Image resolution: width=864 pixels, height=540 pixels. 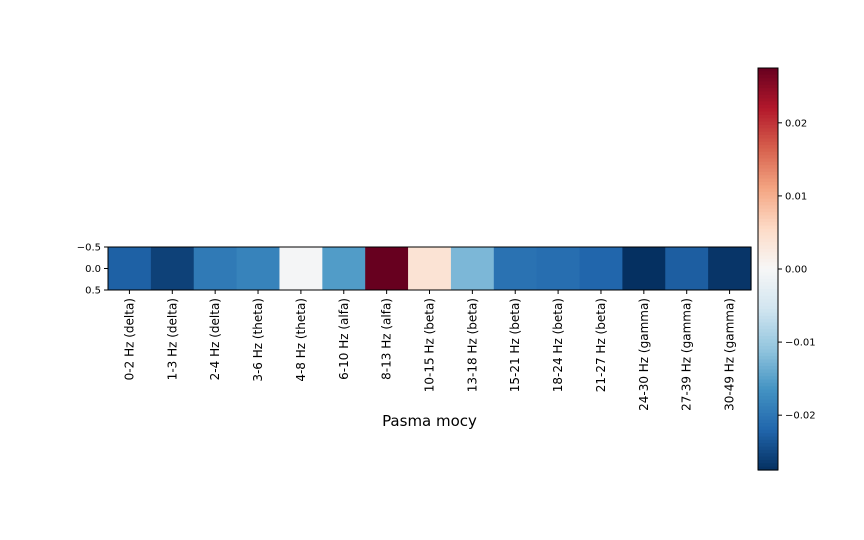 What do you see at coordinates (129, 339) in the screenshot?
I see `x-tick-label: 0-2 Hz (delta)` at bounding box center [129, 339].